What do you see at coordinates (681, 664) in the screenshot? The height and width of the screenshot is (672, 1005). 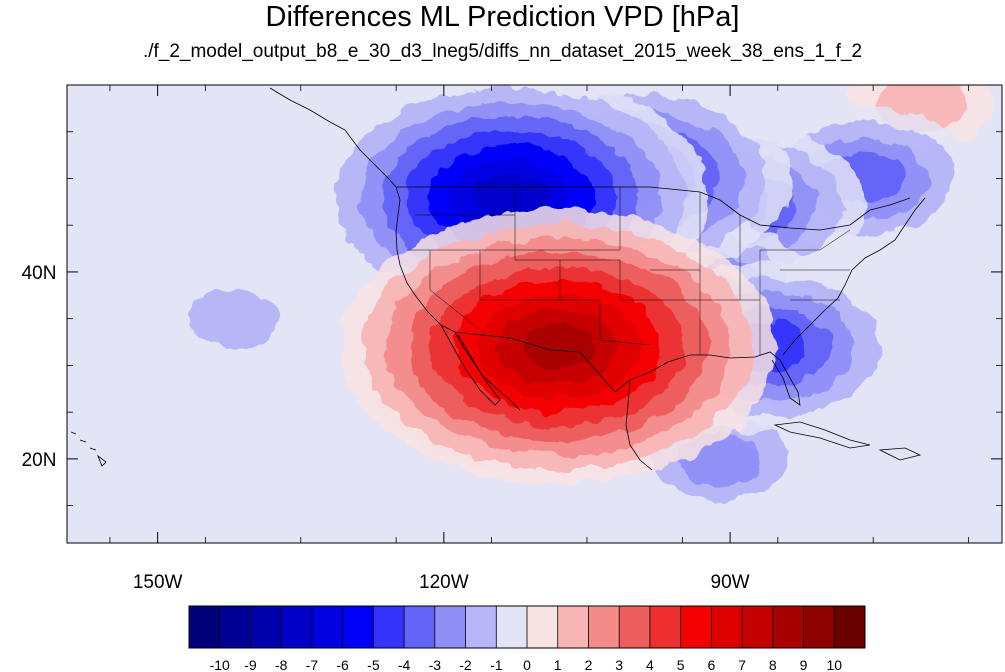 I see `colorbar-label: 5` at bounding box center [681, 664].